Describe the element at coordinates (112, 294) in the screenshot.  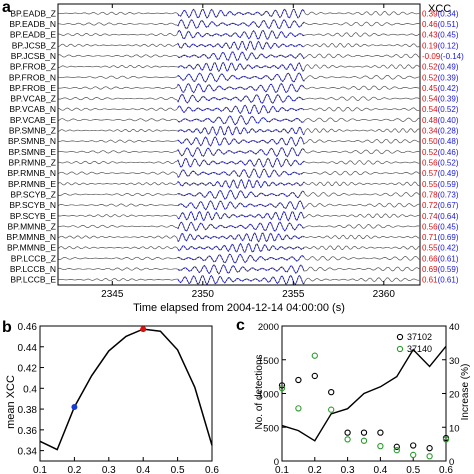
I see `x-tick-label: 2345` at that location.